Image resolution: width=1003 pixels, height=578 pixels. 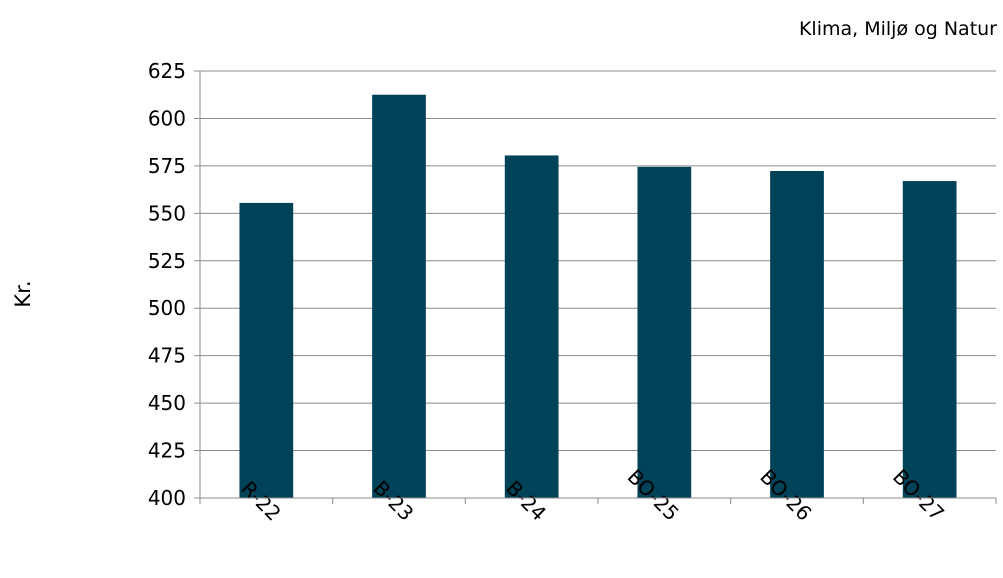 What do you see at coordinates (167, 261) in the screenshot?
I see `y-tick-label: 525` at bounding box center [167, 261].